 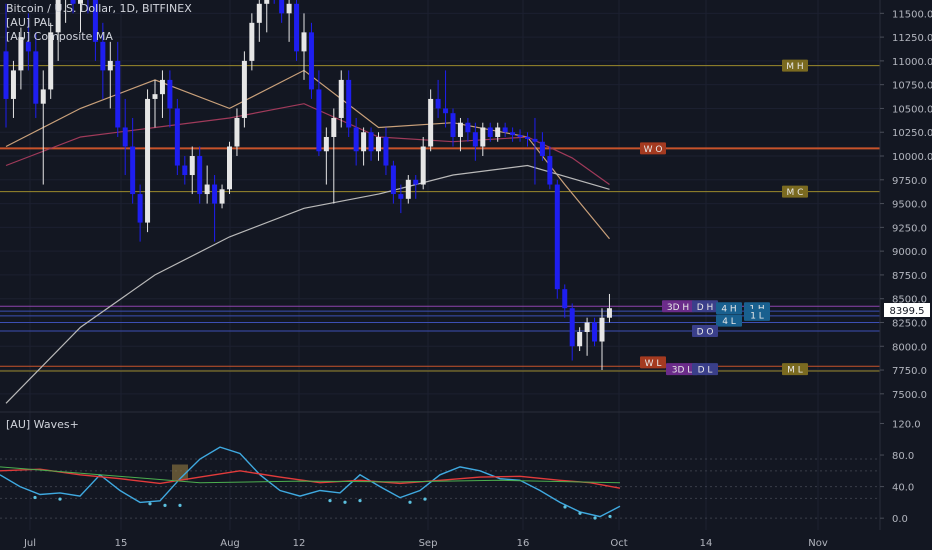 I want to click on oscillator-dot, so click(x=565, y=507).